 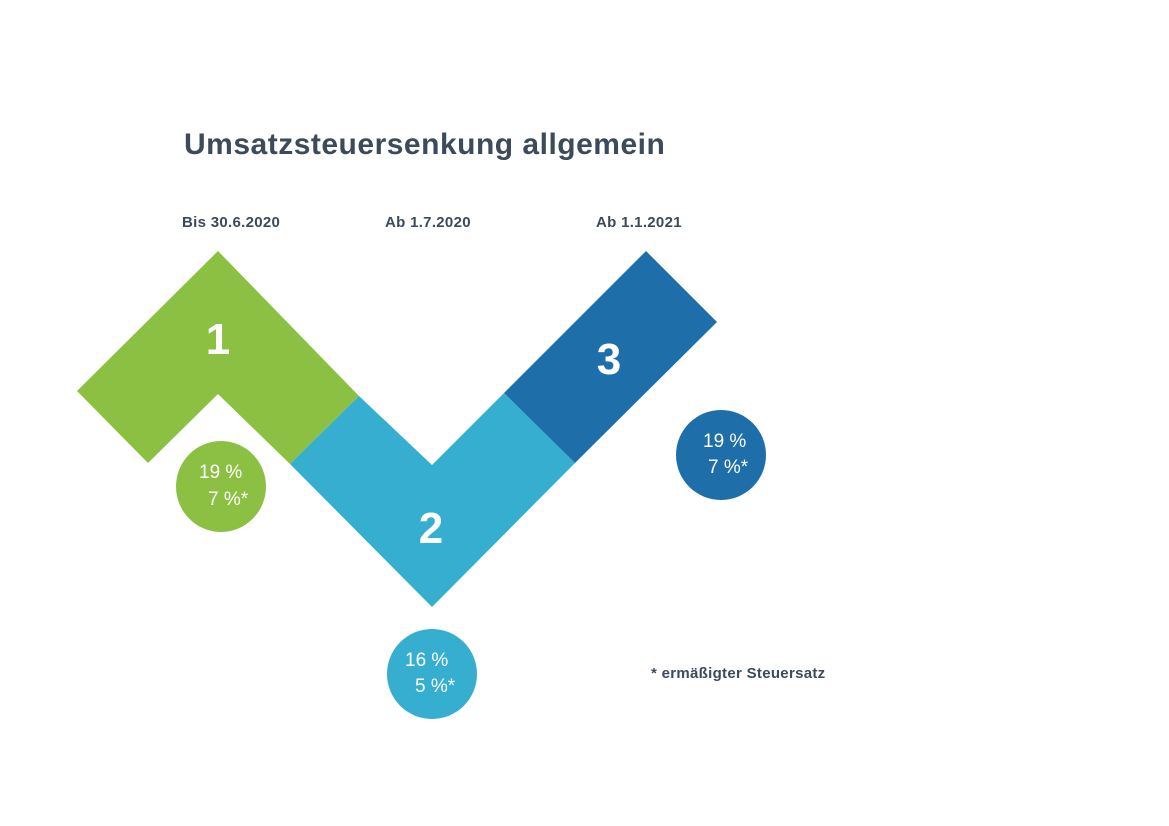 I want to click on rate-standard-3: 19 %, so click(x=725, y=441).